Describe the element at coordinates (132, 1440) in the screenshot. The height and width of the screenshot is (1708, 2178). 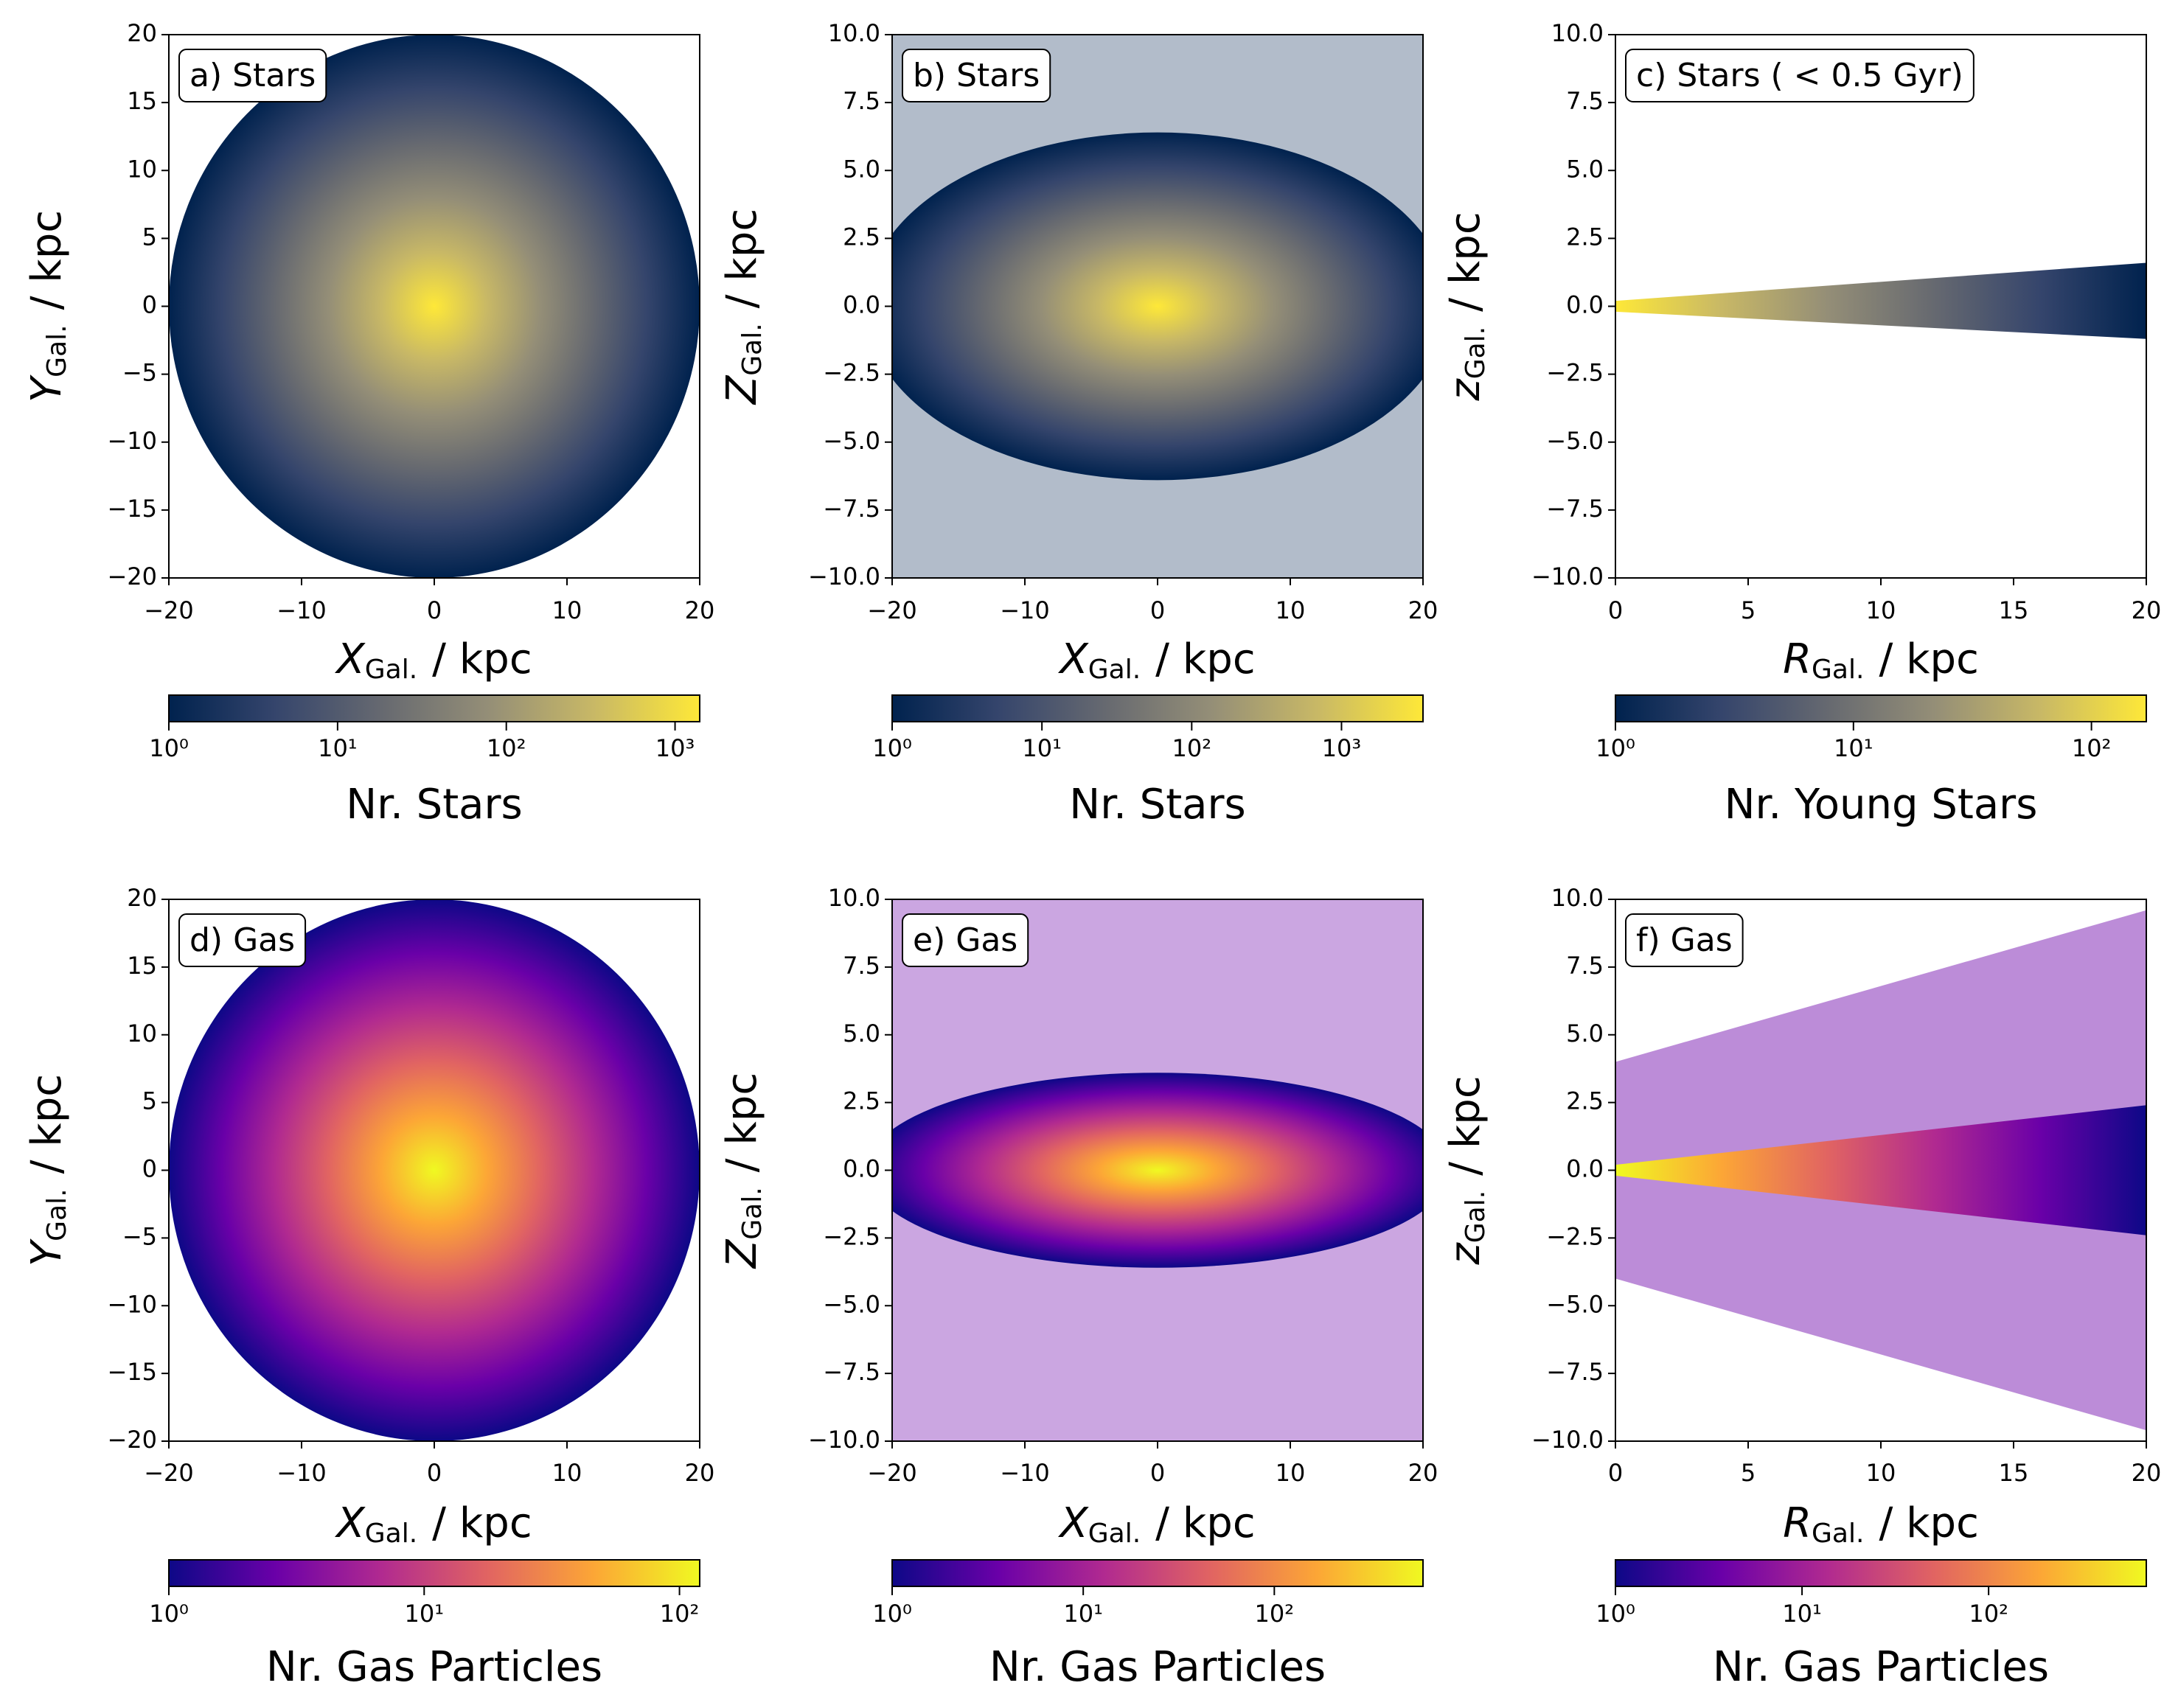
I see `y-tick-label: −20` at that location.